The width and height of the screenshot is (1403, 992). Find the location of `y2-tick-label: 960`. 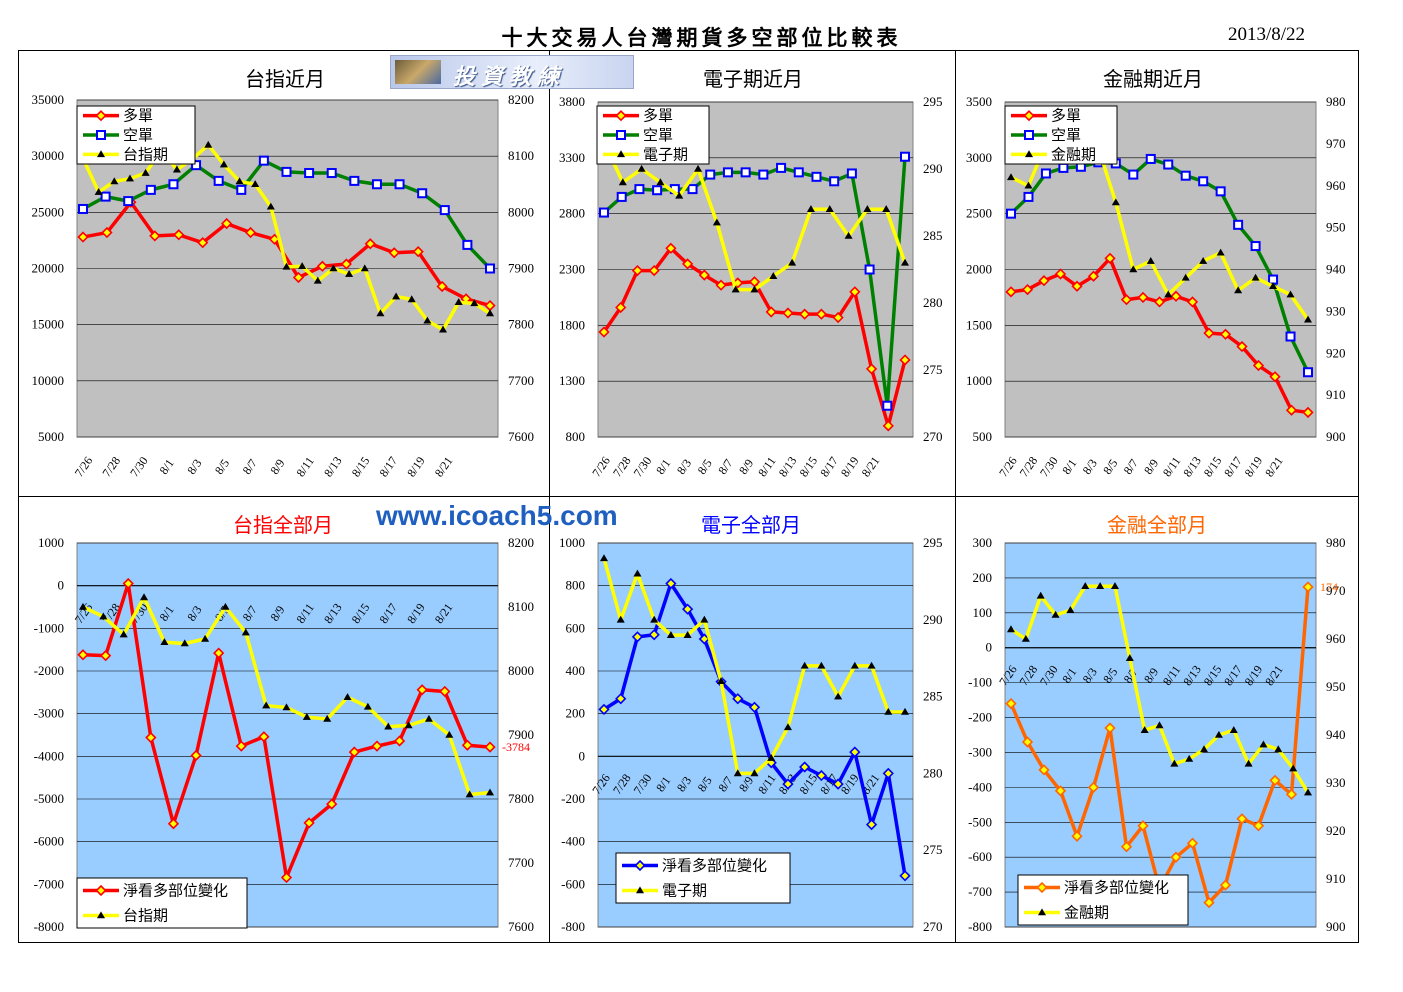

y2-tick-label: 960 is located at coordinates (1336, 638).